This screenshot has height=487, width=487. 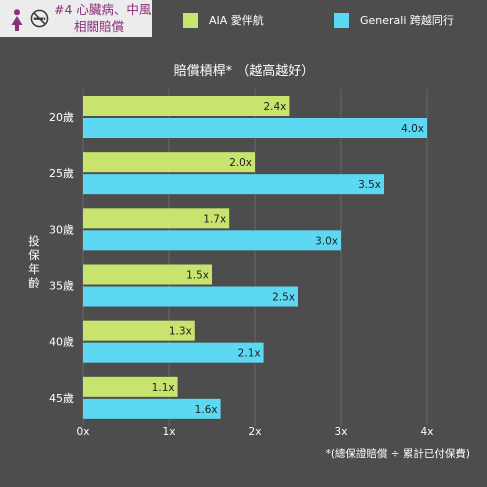 I want to click on legend-item-aia: AIA 愛伴航, so click(x=223, y=20).